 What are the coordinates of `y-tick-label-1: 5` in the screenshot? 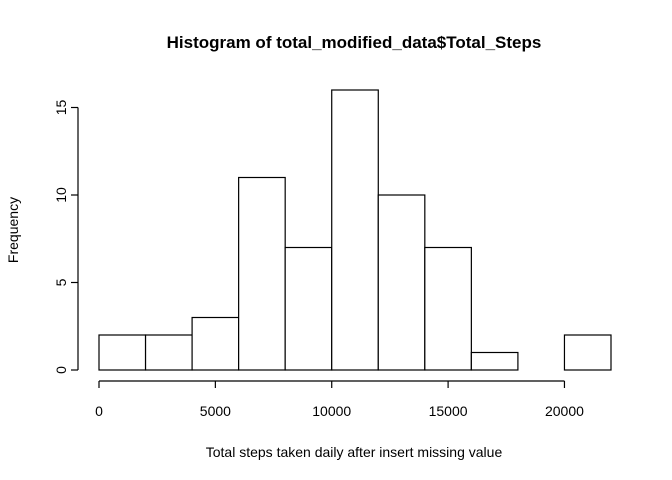 It's located at (61, 282).